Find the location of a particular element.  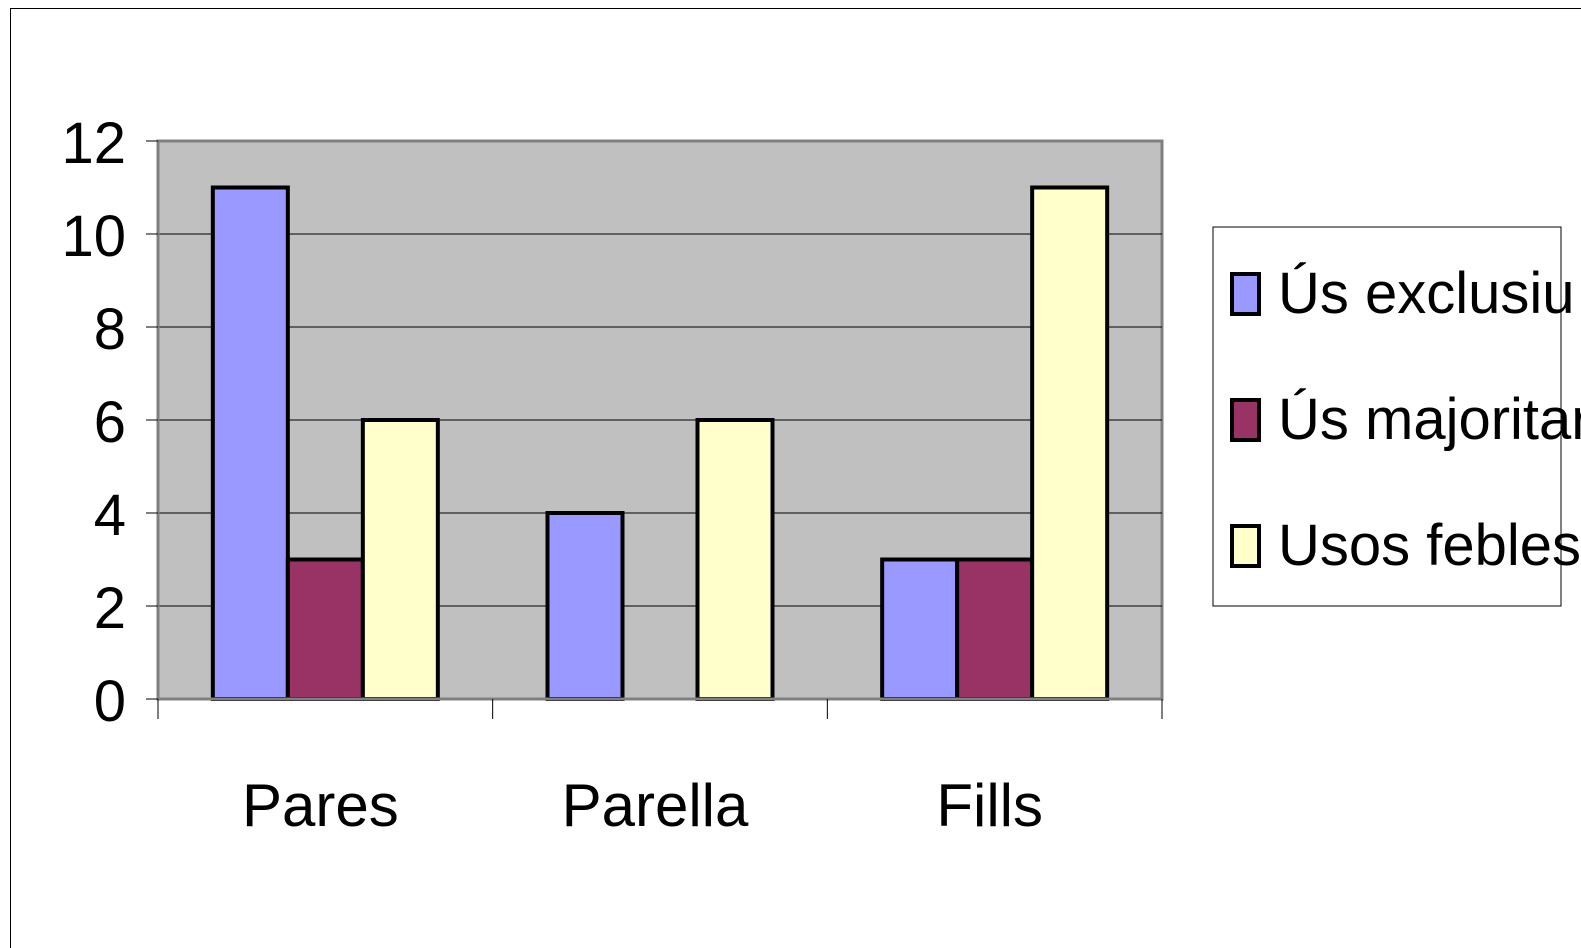

y-tick-label: 12 is located at coordinates (93, 143).